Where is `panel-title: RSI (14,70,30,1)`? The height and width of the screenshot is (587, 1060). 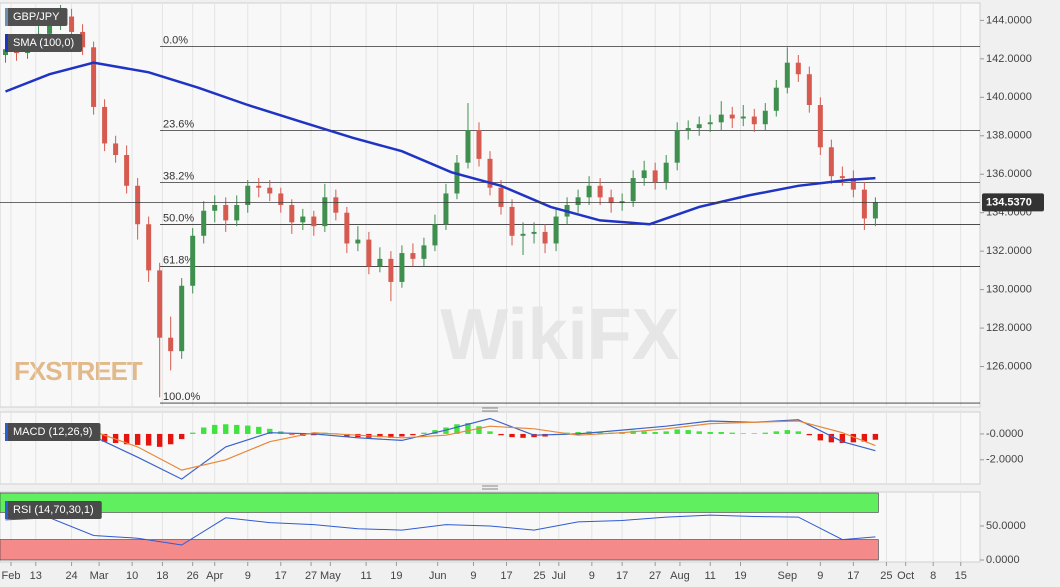
panel-title: RSI (14,70,30,1) is located at coordinates (53, 510).